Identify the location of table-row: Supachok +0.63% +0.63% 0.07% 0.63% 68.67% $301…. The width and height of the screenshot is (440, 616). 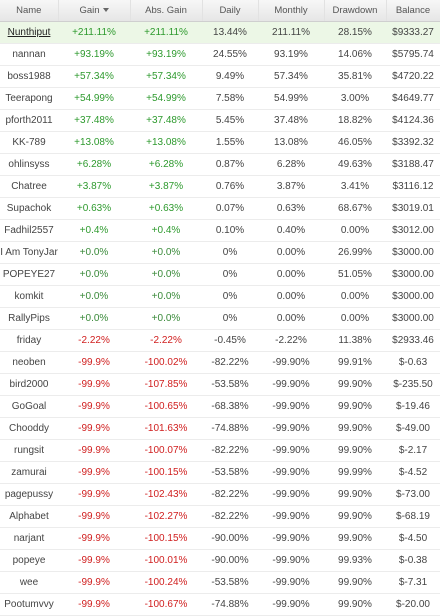
(220, 208).